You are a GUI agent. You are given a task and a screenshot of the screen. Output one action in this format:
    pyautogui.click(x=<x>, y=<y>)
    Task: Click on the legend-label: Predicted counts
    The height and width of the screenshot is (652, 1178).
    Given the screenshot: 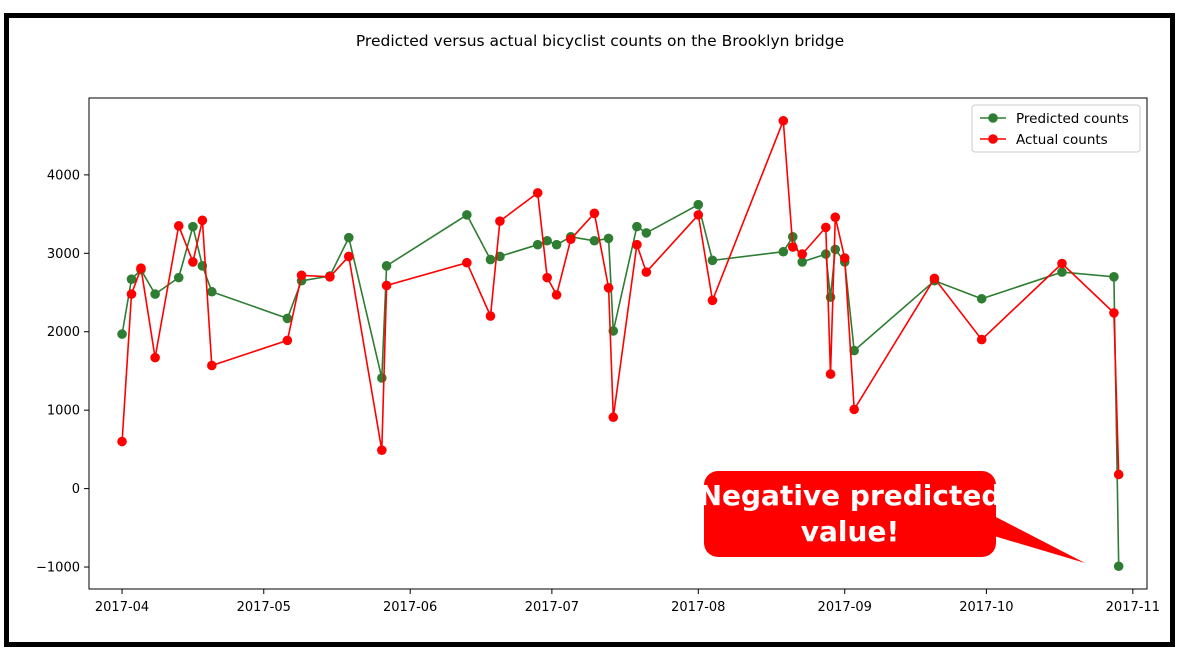 What is the action you would take?
    pyautogui.click(x=1072, y=119)
    